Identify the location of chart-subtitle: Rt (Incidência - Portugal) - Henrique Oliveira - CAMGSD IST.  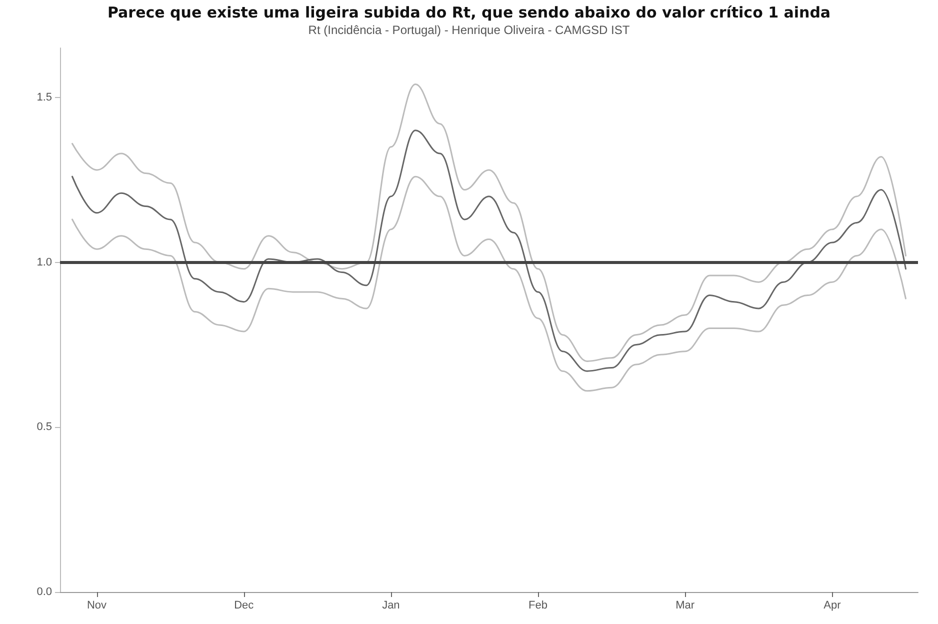
(469, 30).